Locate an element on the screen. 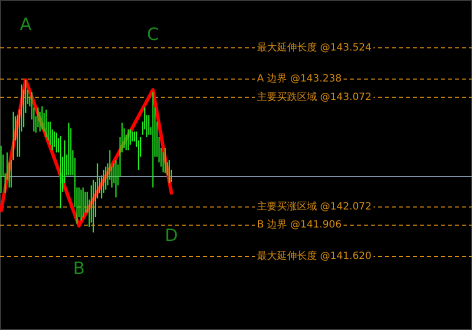  y-tick-label: 主要买涨区域 @142.072 is located at coordinates (314, 206).